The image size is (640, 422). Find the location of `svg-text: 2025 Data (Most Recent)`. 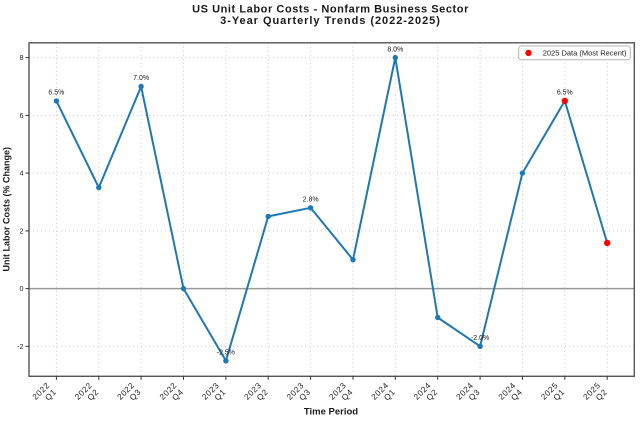

svg-text: 2025 Data (Most Recent) is located at coordinates (585, 53).